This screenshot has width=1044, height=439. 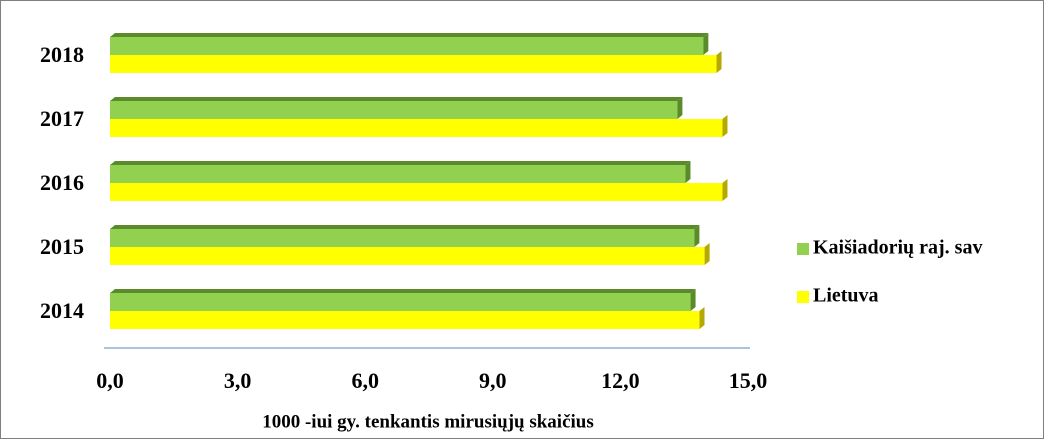 I want to click on x-tick-label: 0,0, so click(x=110, y=380).